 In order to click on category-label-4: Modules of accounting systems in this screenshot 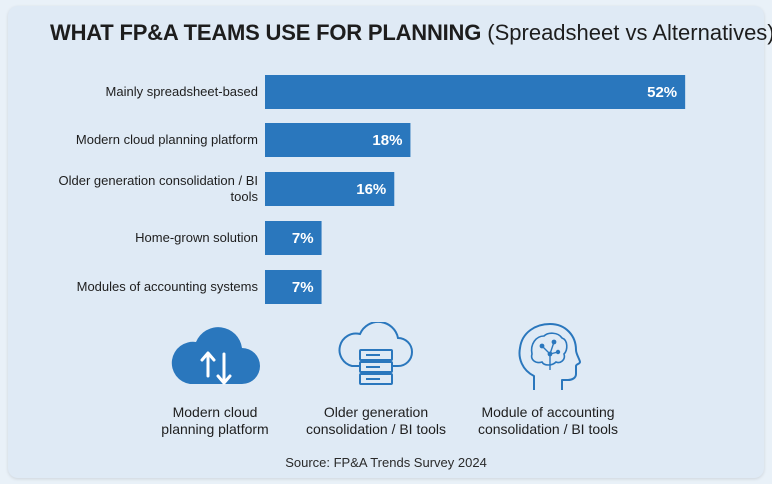, I will do `click(167, 286)`.